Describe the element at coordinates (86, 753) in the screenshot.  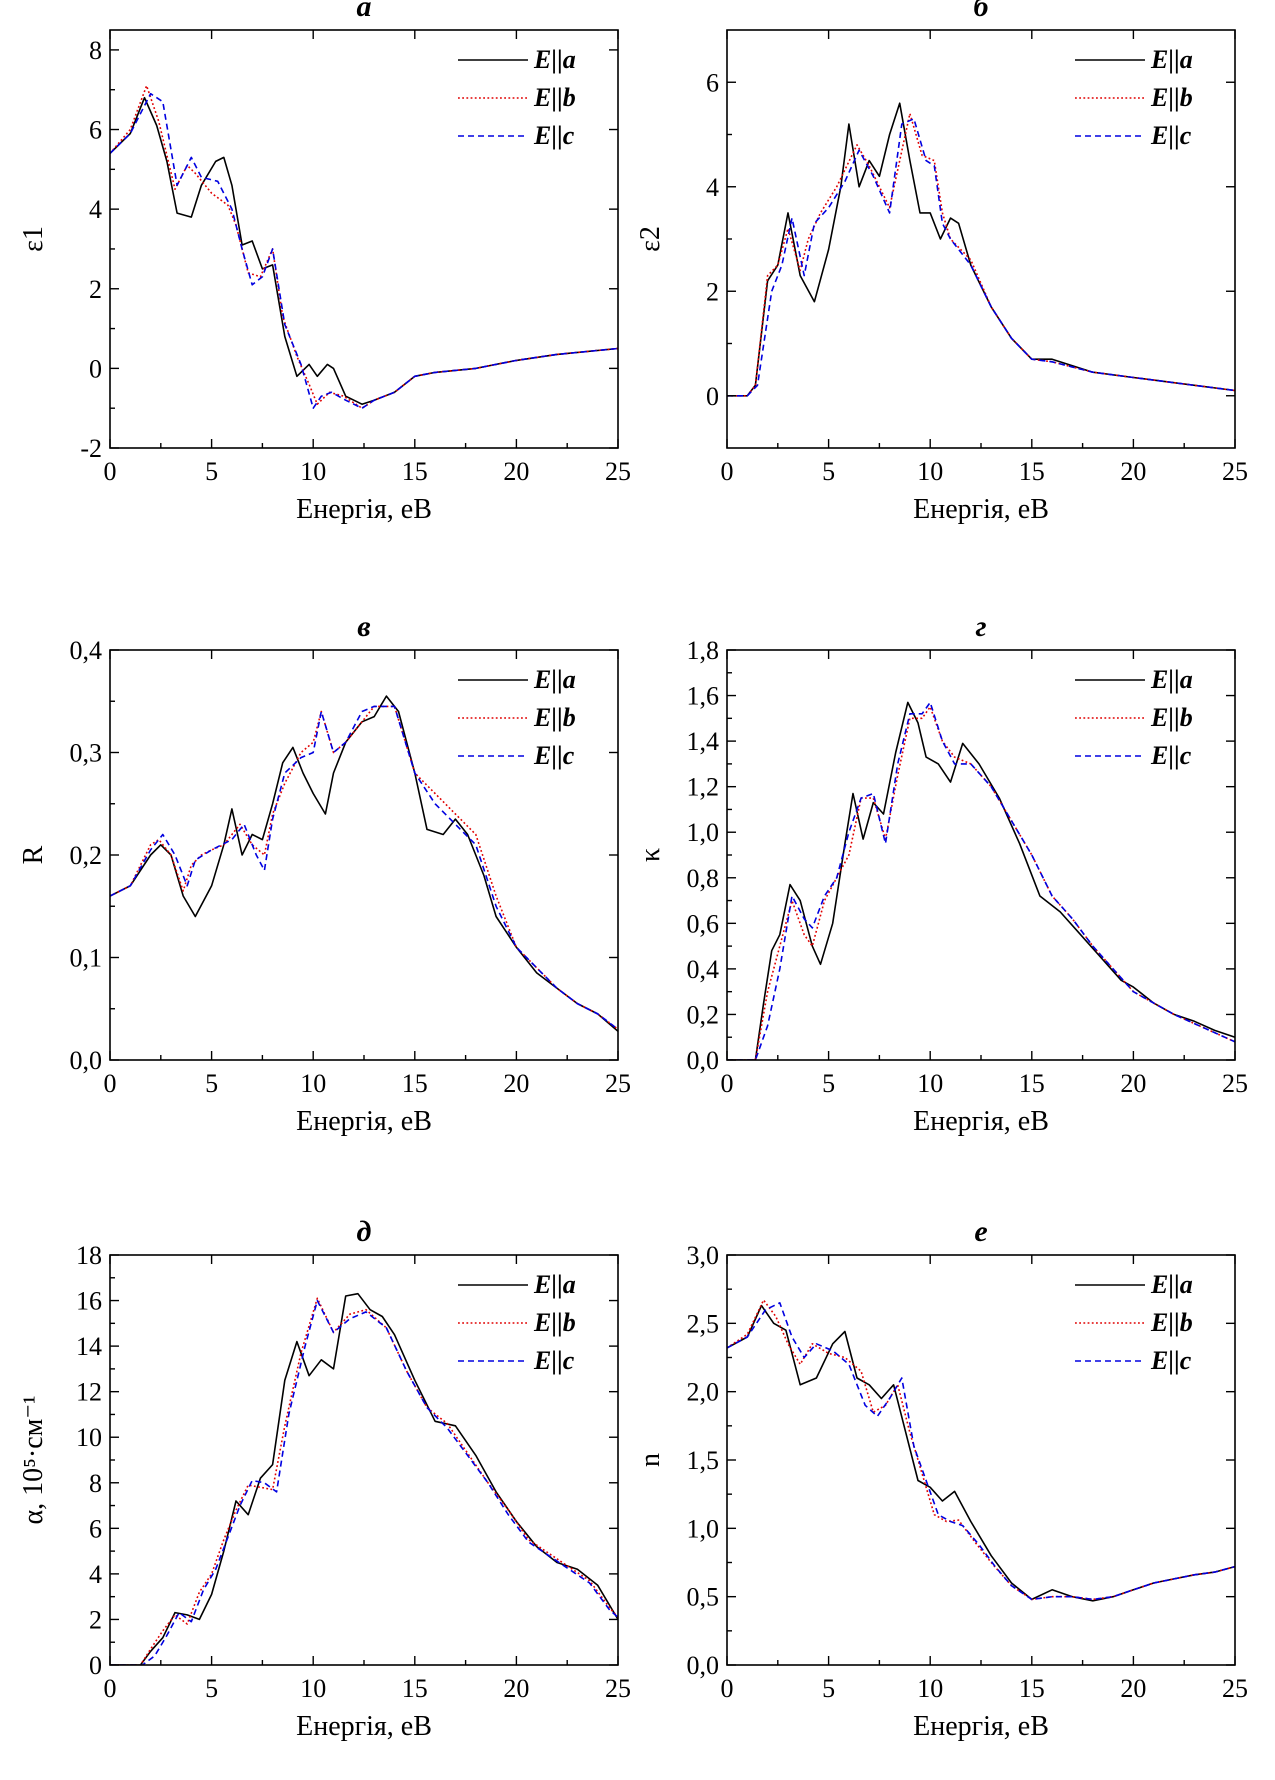
I see `y-tick-label: 0,3` at that location.